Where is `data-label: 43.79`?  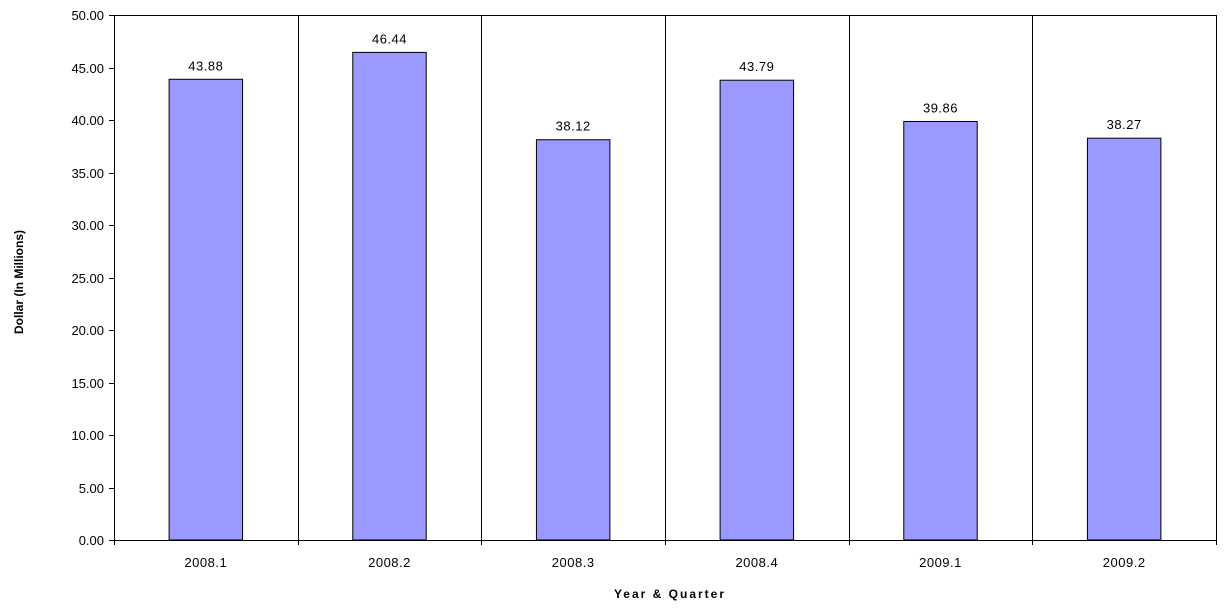 data-label: 43.79 is located at coordinates (756, 66).